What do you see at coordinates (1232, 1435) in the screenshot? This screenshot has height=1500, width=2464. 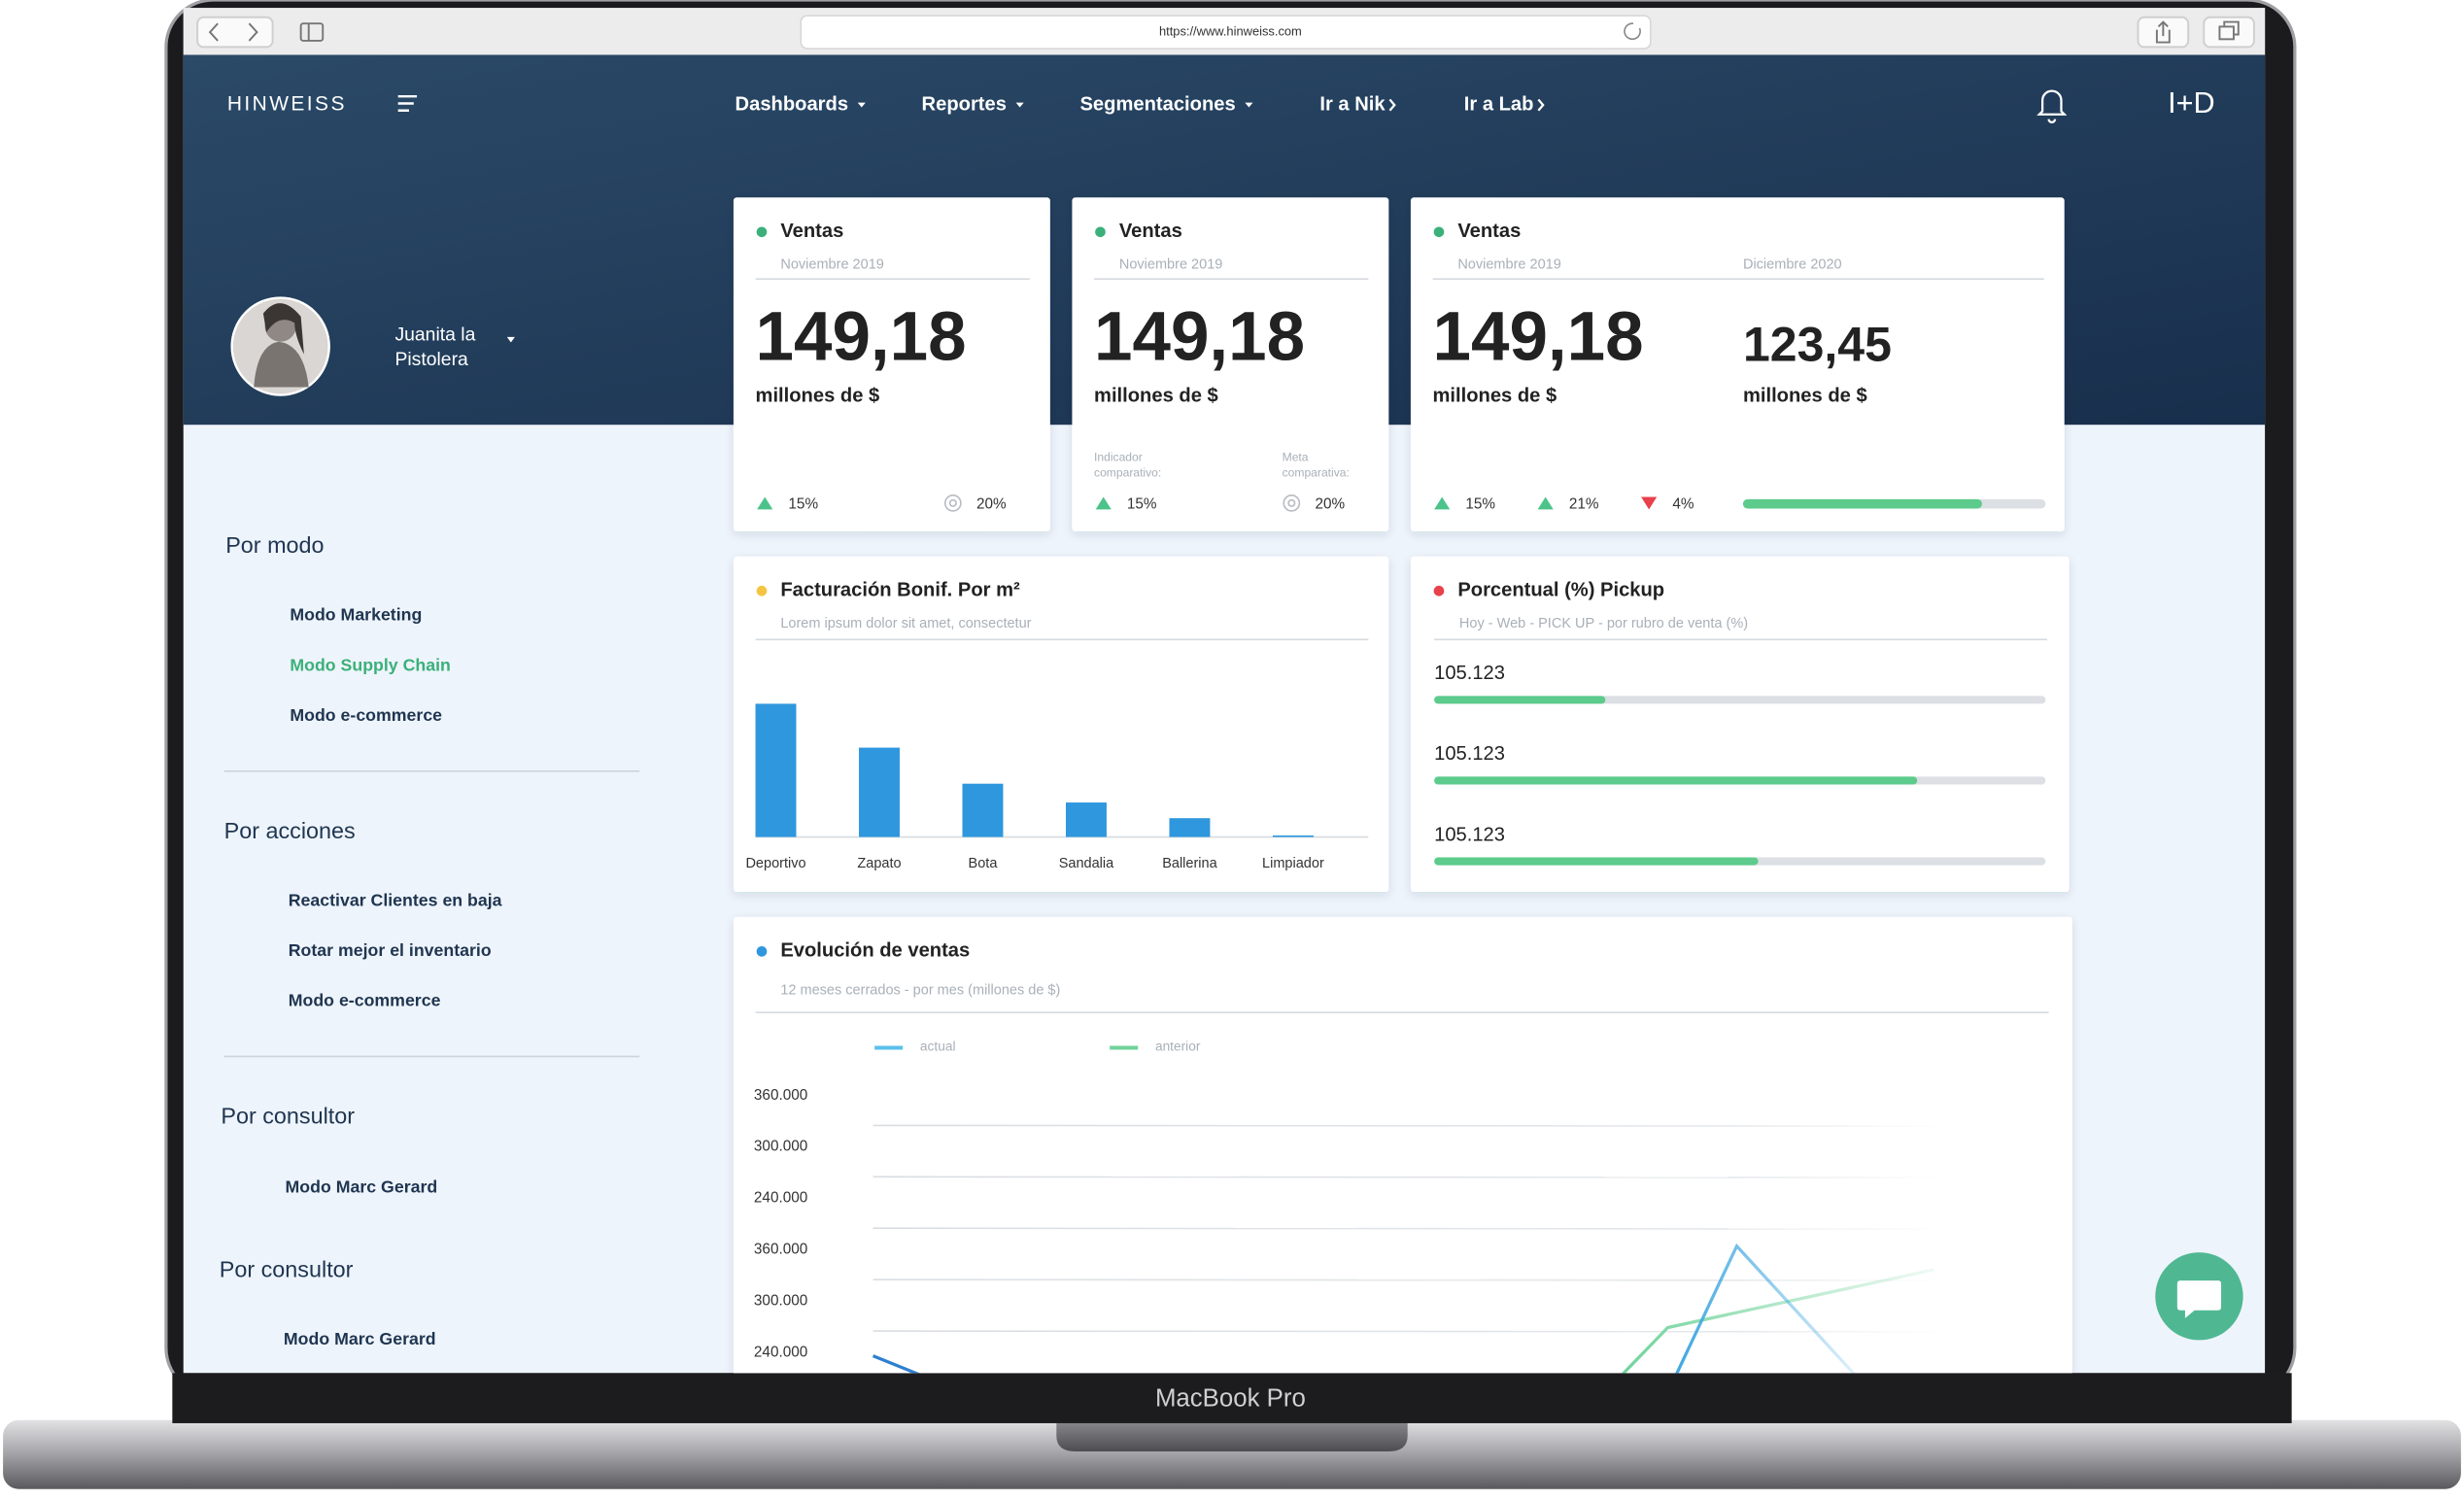 I see `base-notch` at bounding box center [1232, 1435].